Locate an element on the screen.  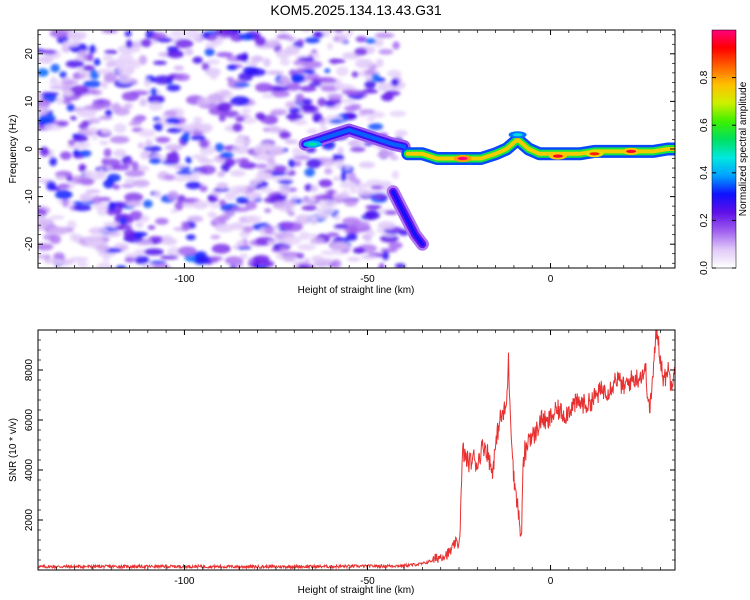
colorbar-frame is located at coordinates (724, 149).